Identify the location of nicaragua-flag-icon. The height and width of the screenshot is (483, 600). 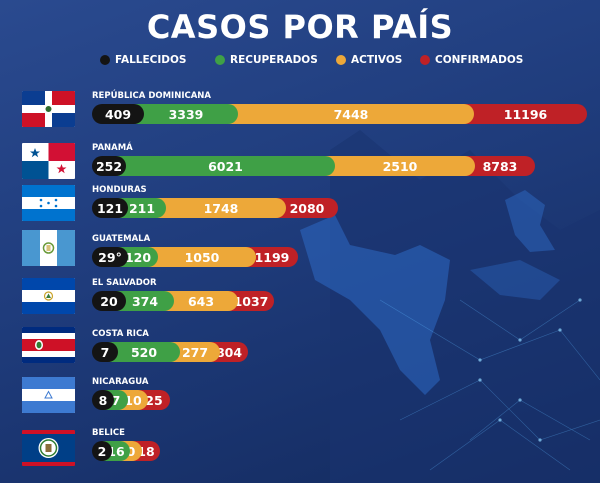
(48, 395).